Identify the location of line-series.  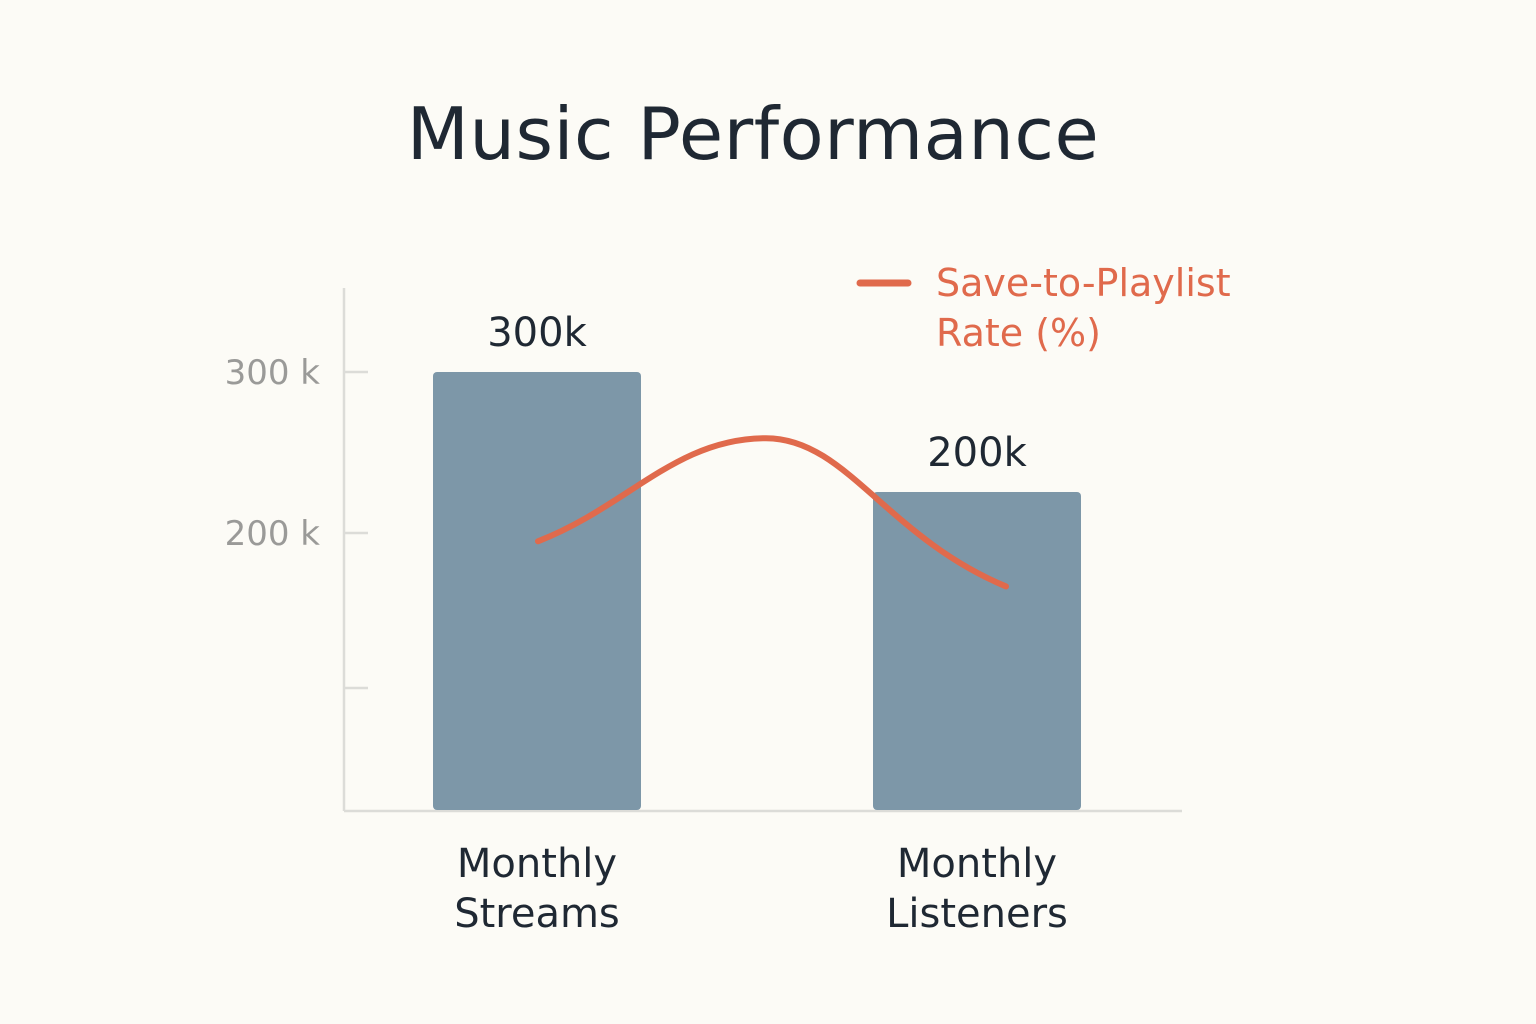
(772, 512).